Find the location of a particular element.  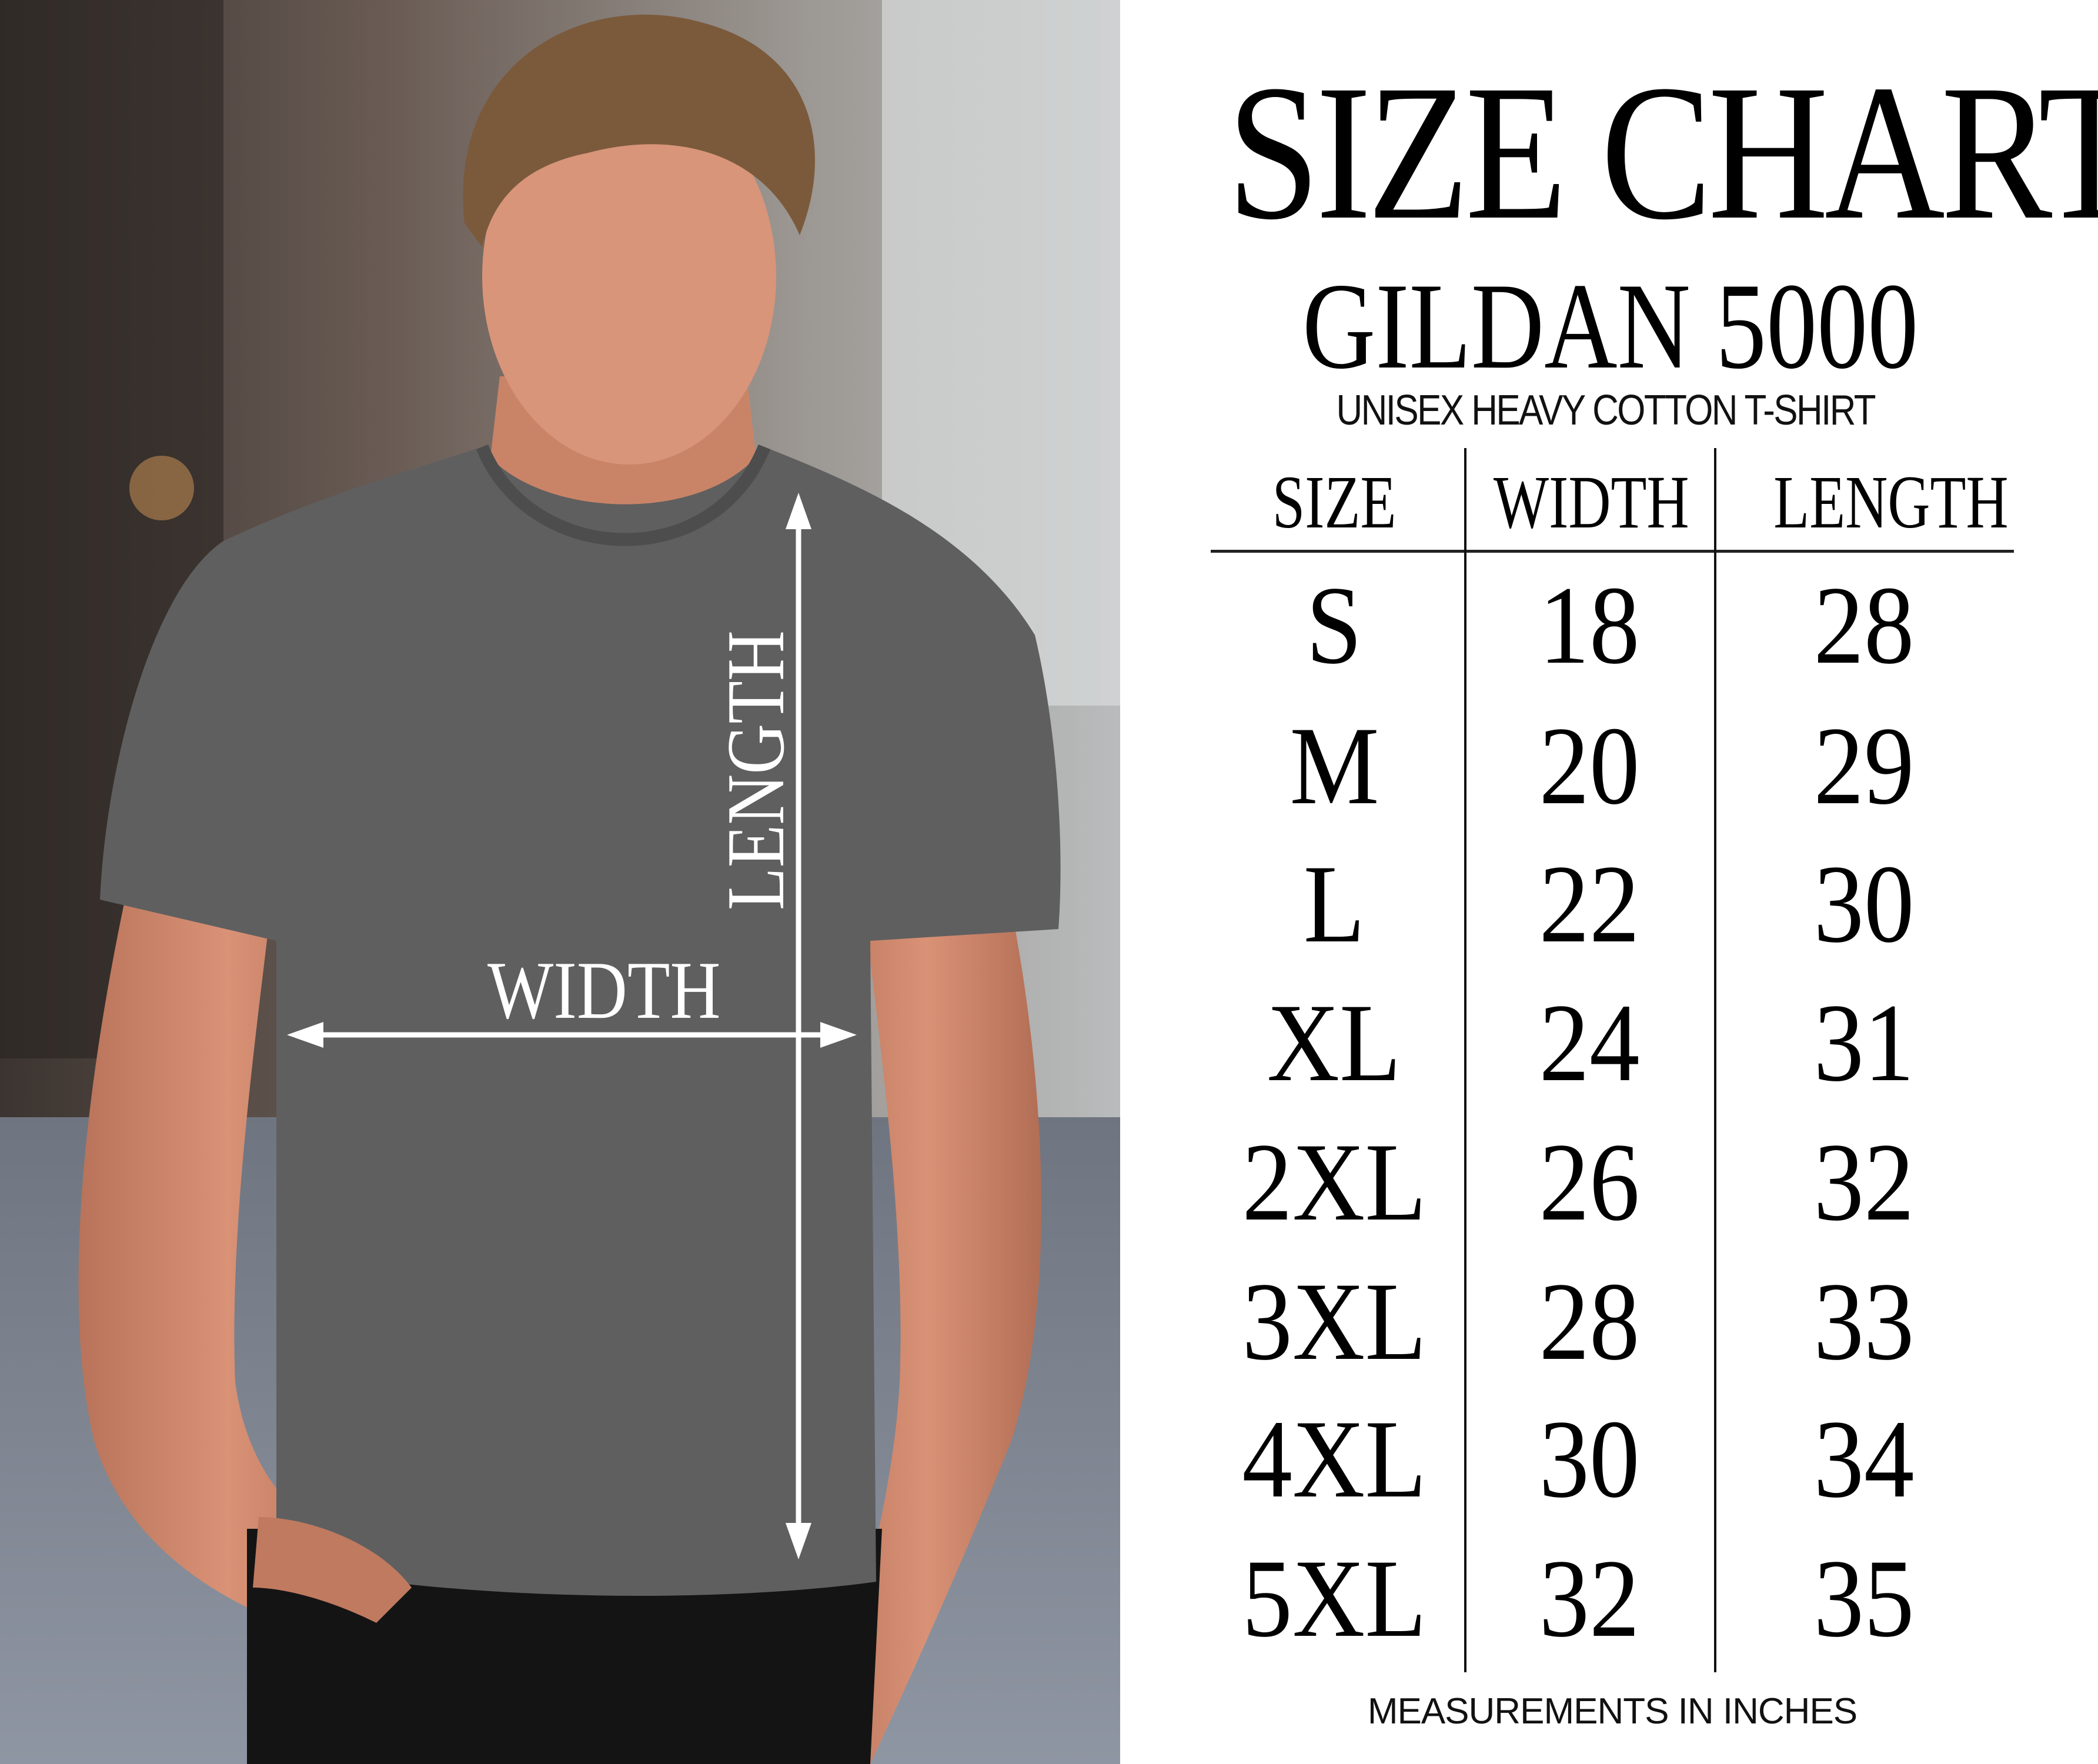

cell-text: 35 is located at coordinates (1864, 1599).